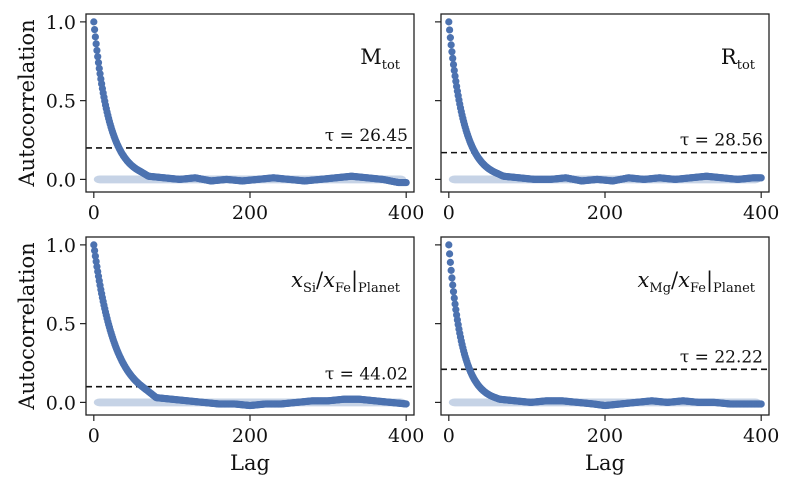 Image resolution: width=800 pixels, height=500 pixels. What do you see at coordinates (380, 59) in the screenshot?
I see `panel-label-0: Mtot` at bounding box center [380, 59].